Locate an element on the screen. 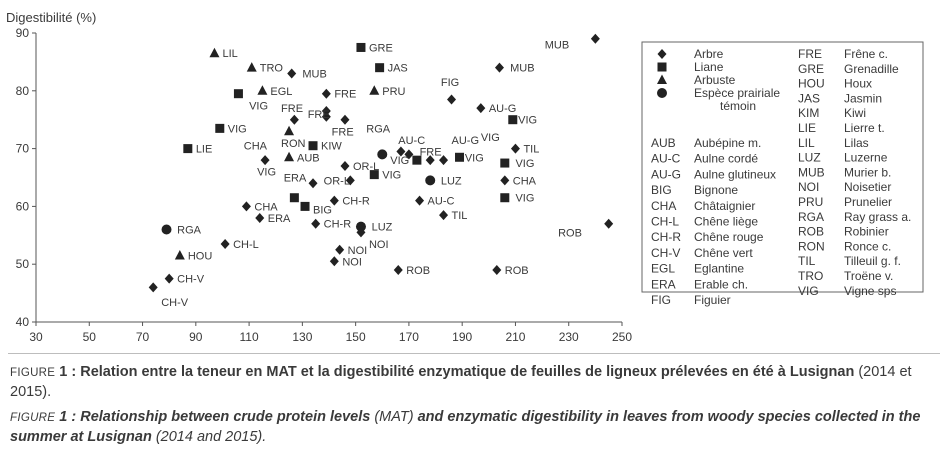 This screenshot has height=453, width=949. point-label: AUB is located at coordinates (308, 158).